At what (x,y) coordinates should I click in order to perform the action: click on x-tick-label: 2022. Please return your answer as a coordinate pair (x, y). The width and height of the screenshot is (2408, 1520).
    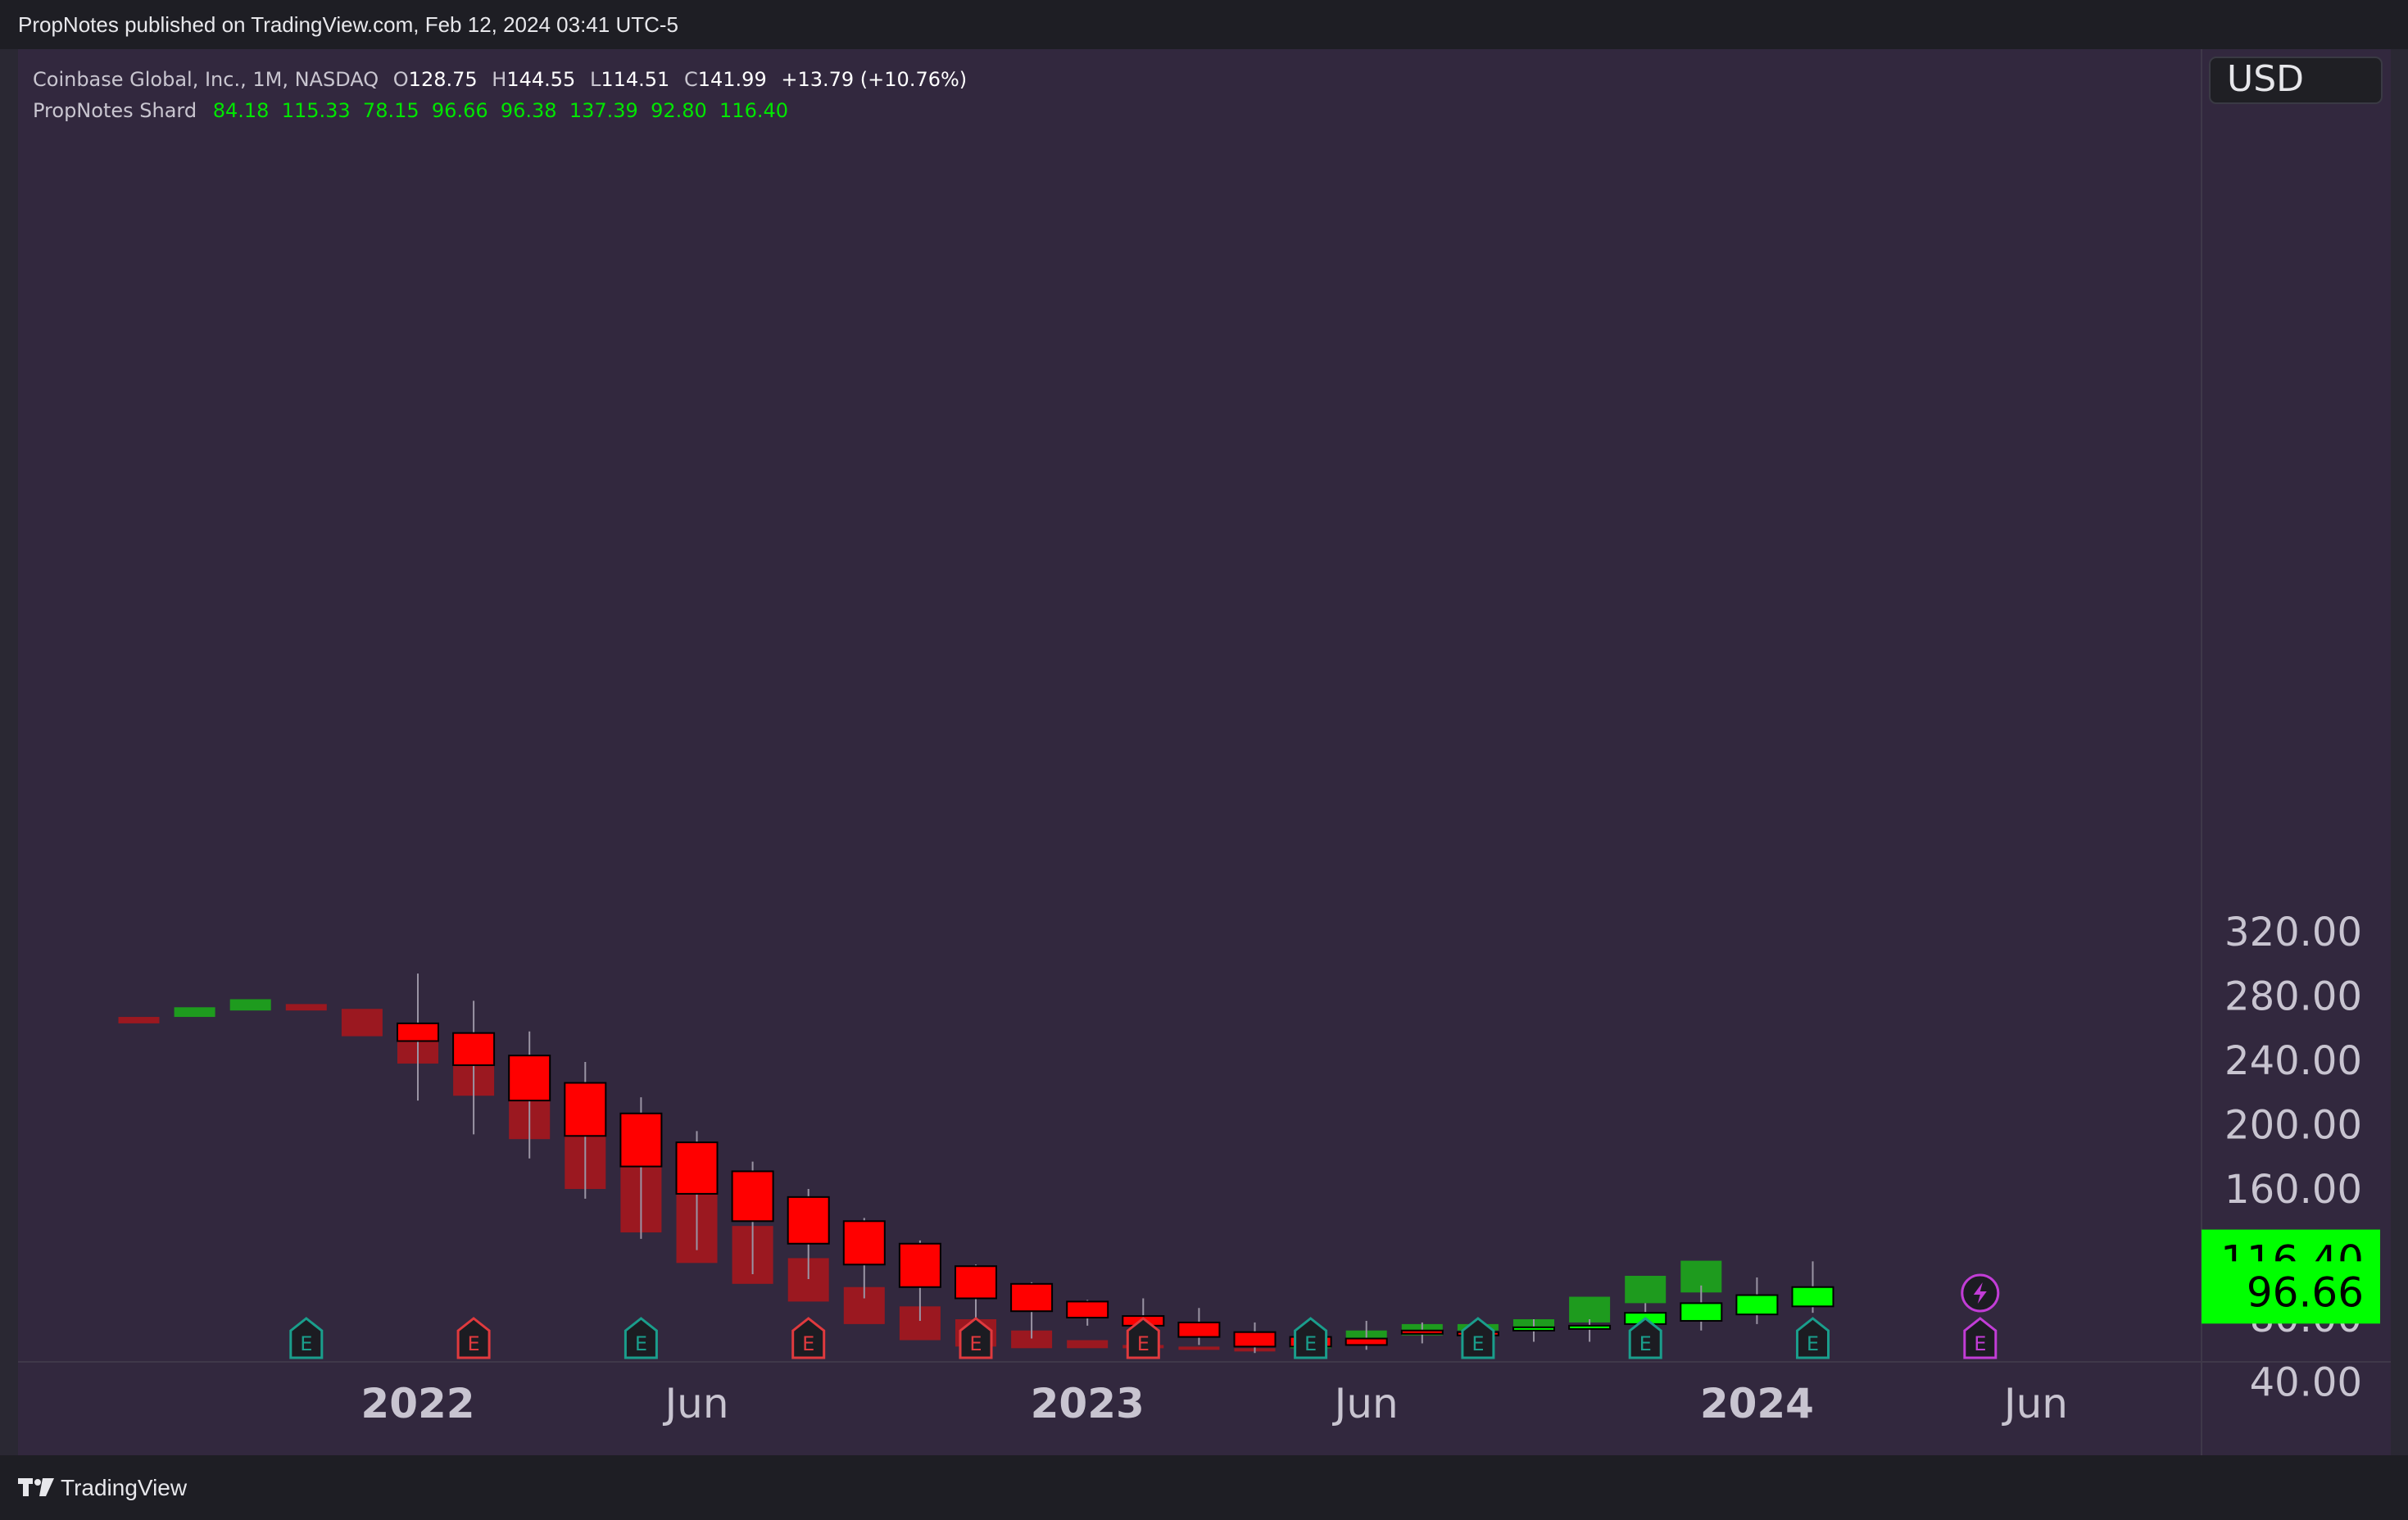
    Looking at the image, I should click on (417, 1403).